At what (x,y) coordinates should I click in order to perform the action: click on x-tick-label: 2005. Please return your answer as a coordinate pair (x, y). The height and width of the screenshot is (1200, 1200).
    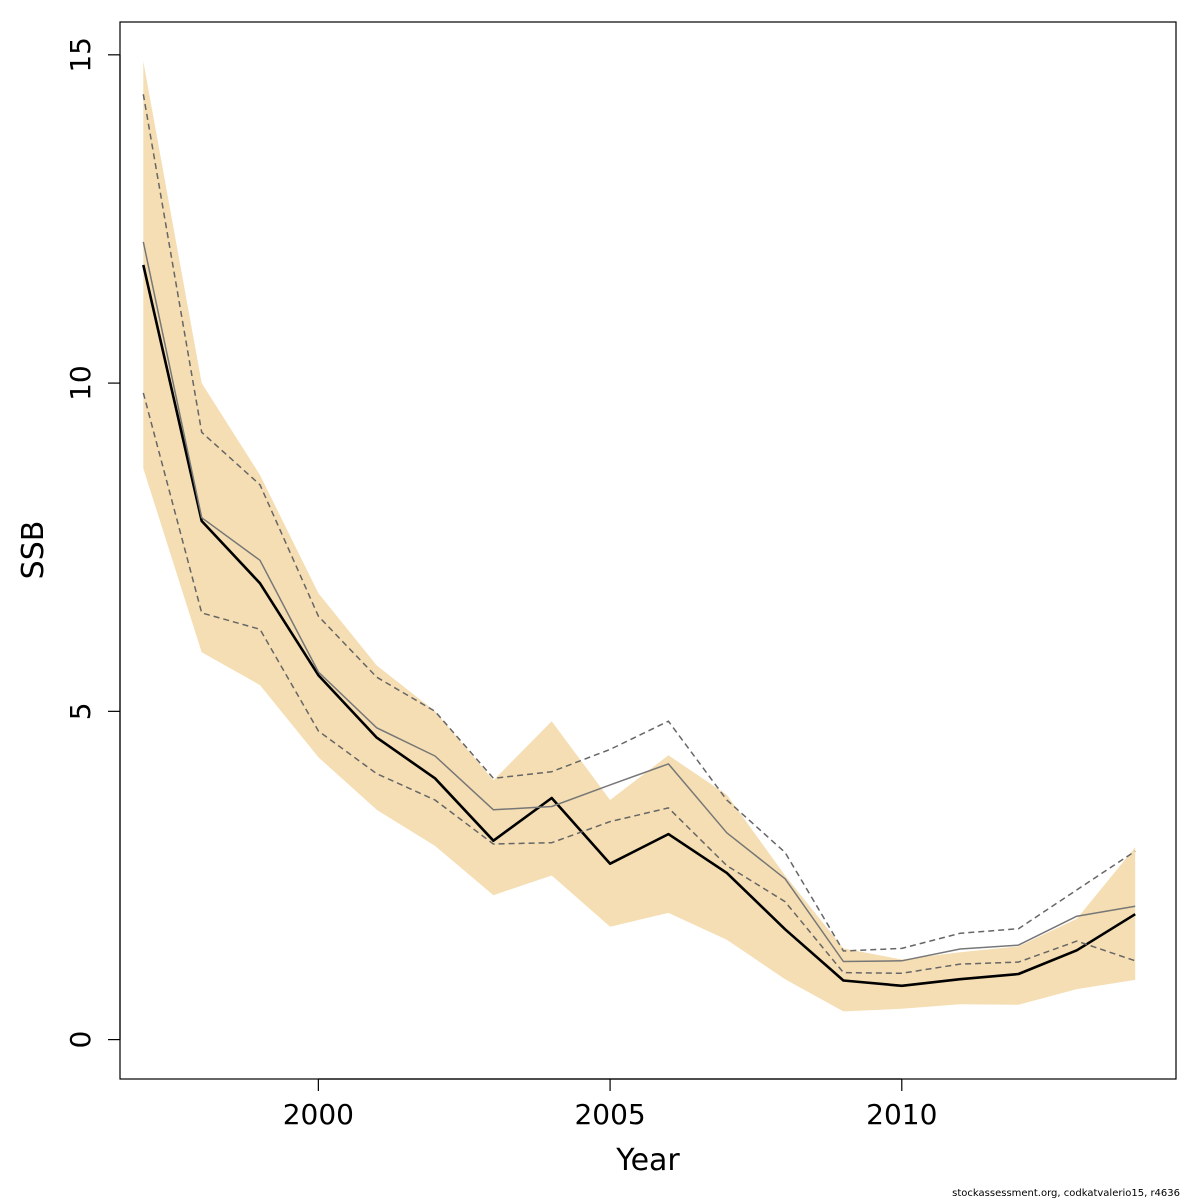
    Looking at the image, I should click on (609, 1114).